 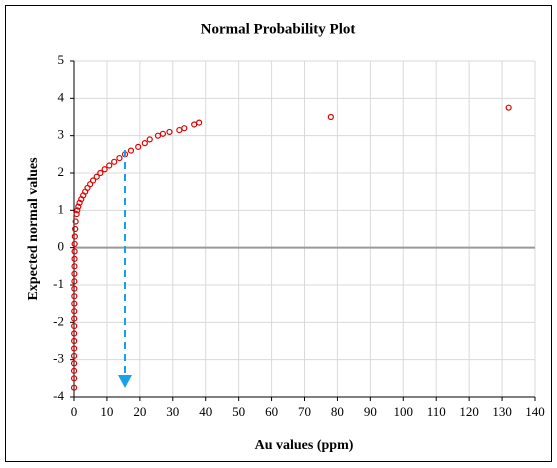 I want to click on y-tick-label: 3, so click(x=61, y=134).